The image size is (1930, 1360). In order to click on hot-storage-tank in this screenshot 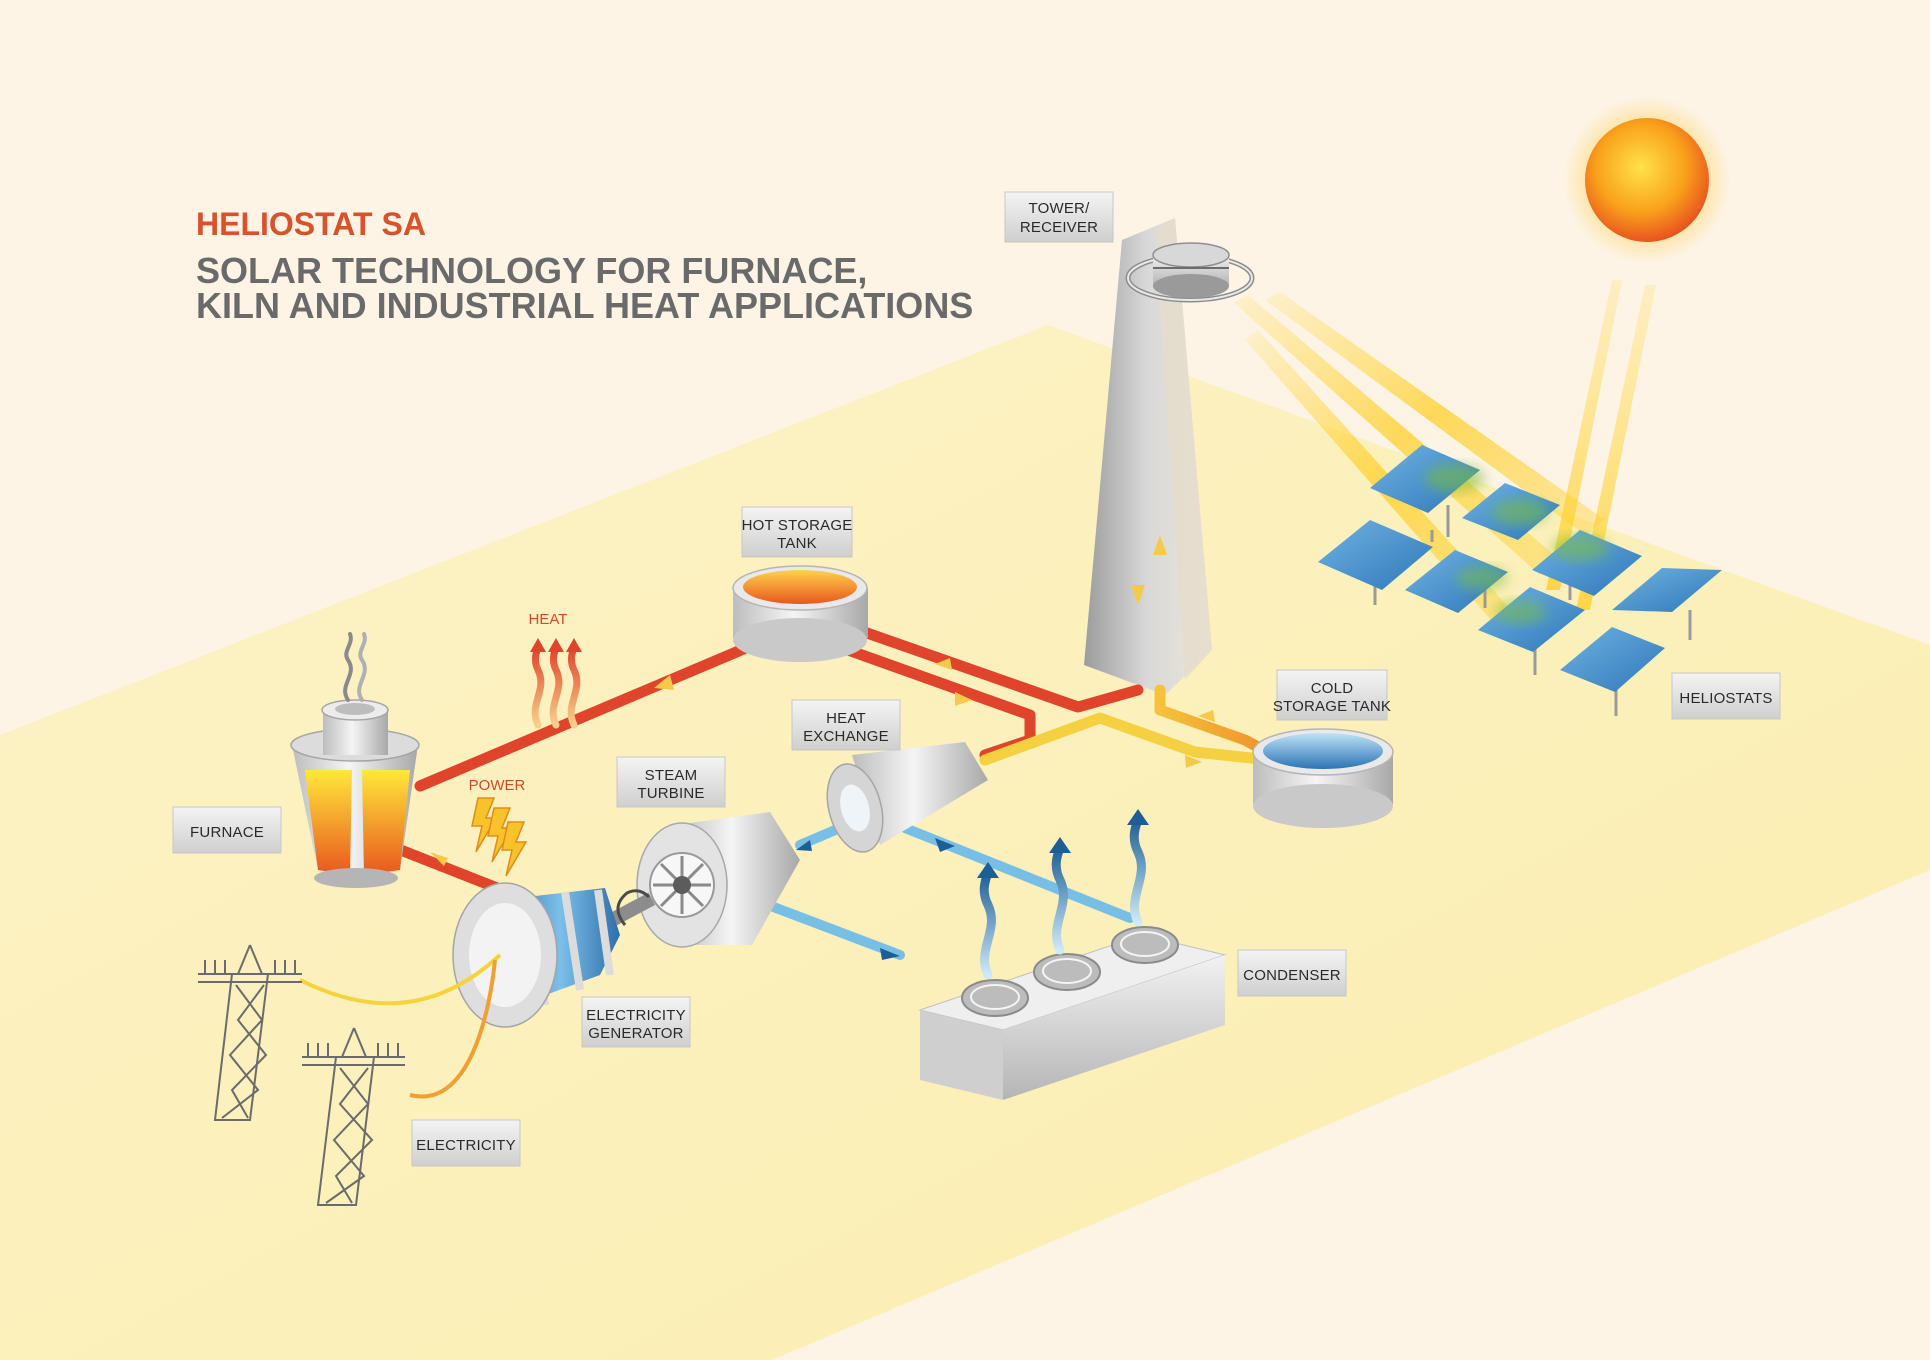, I will do `click(800, 613)`.